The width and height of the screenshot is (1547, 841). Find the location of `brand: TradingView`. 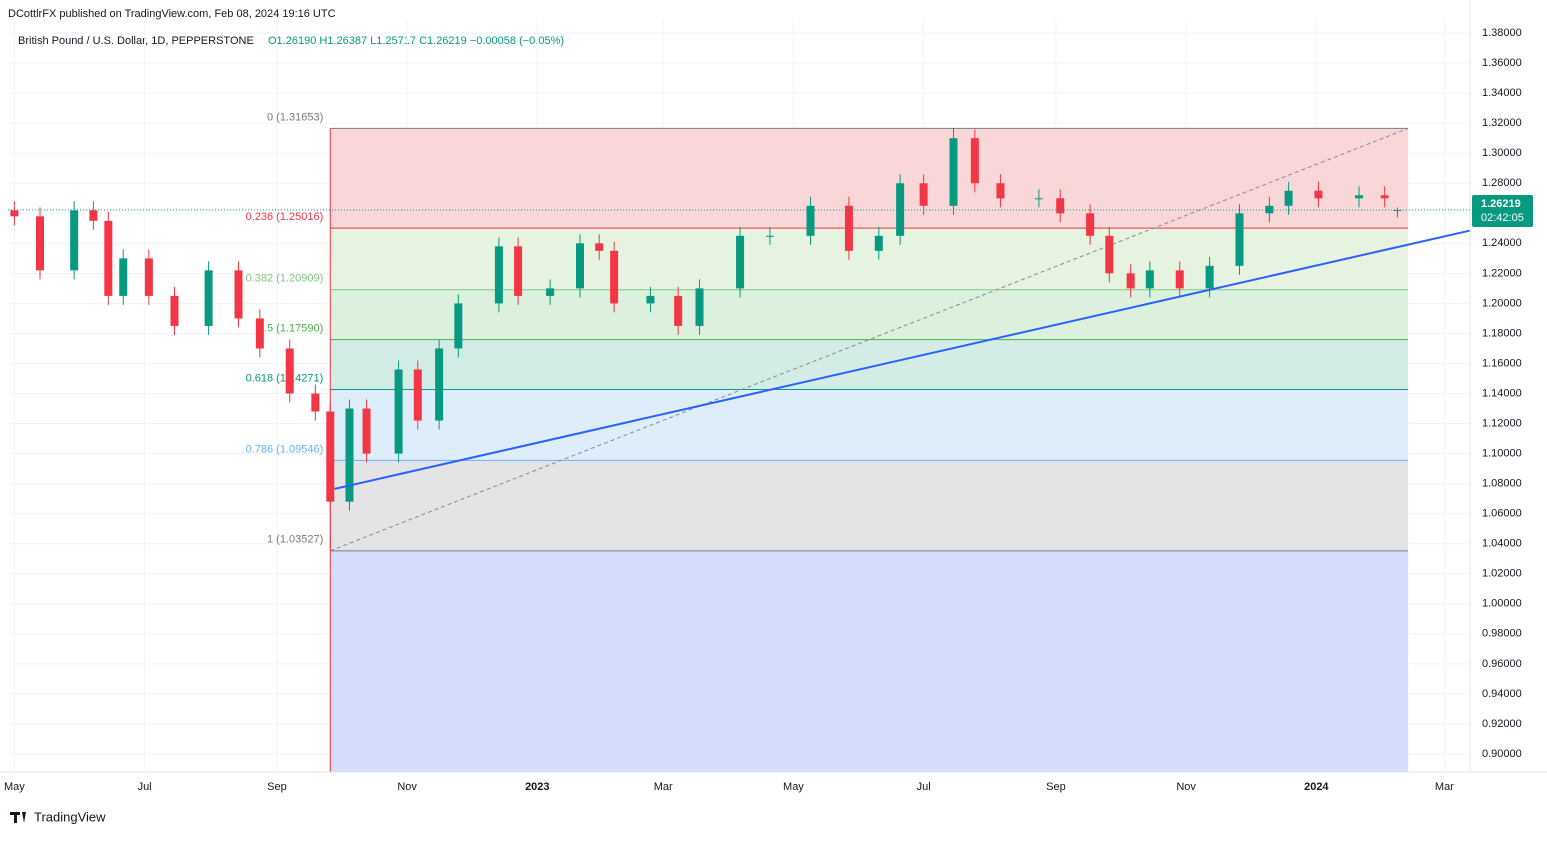

brand: TradingView is located at coordinates (70, 816).